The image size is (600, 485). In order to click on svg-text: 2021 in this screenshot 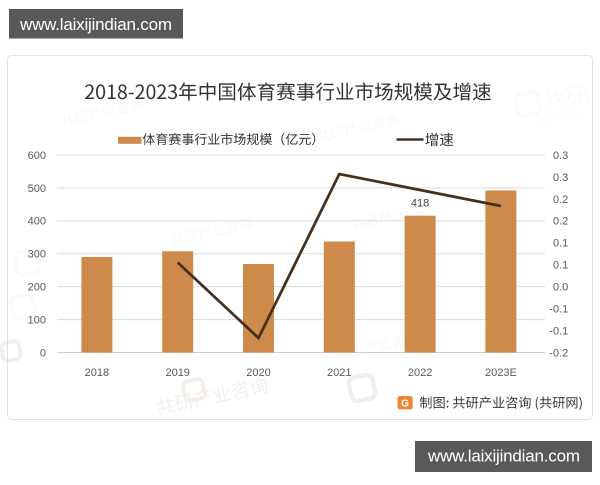, I will do `click(339, 373)`.